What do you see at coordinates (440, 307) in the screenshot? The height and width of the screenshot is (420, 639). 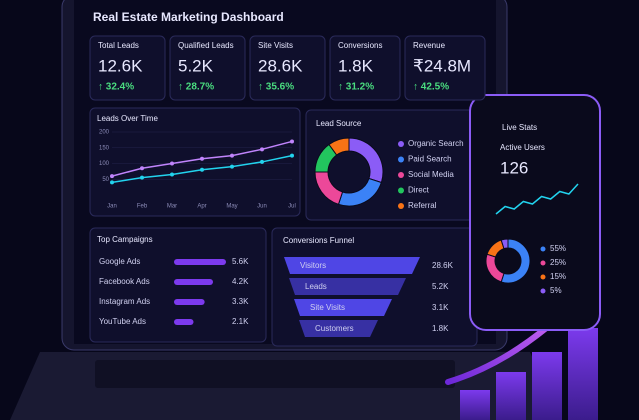 I see `funnel-value: 3.1K` at bounding box center [440, 307].